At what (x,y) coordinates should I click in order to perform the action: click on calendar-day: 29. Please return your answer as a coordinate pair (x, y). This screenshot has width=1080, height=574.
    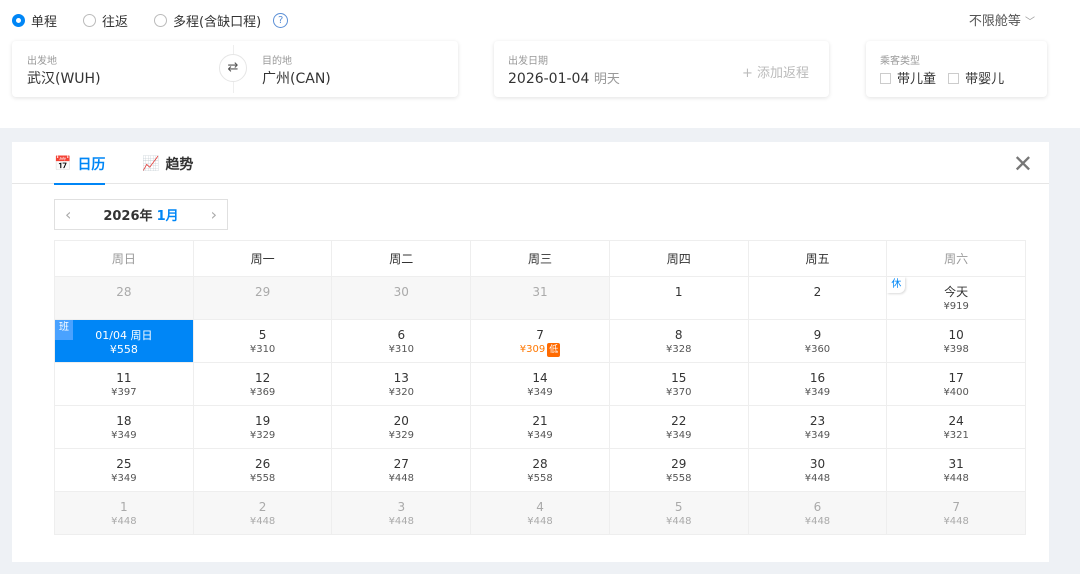
    Looking at the image, I should click on (263, 298).